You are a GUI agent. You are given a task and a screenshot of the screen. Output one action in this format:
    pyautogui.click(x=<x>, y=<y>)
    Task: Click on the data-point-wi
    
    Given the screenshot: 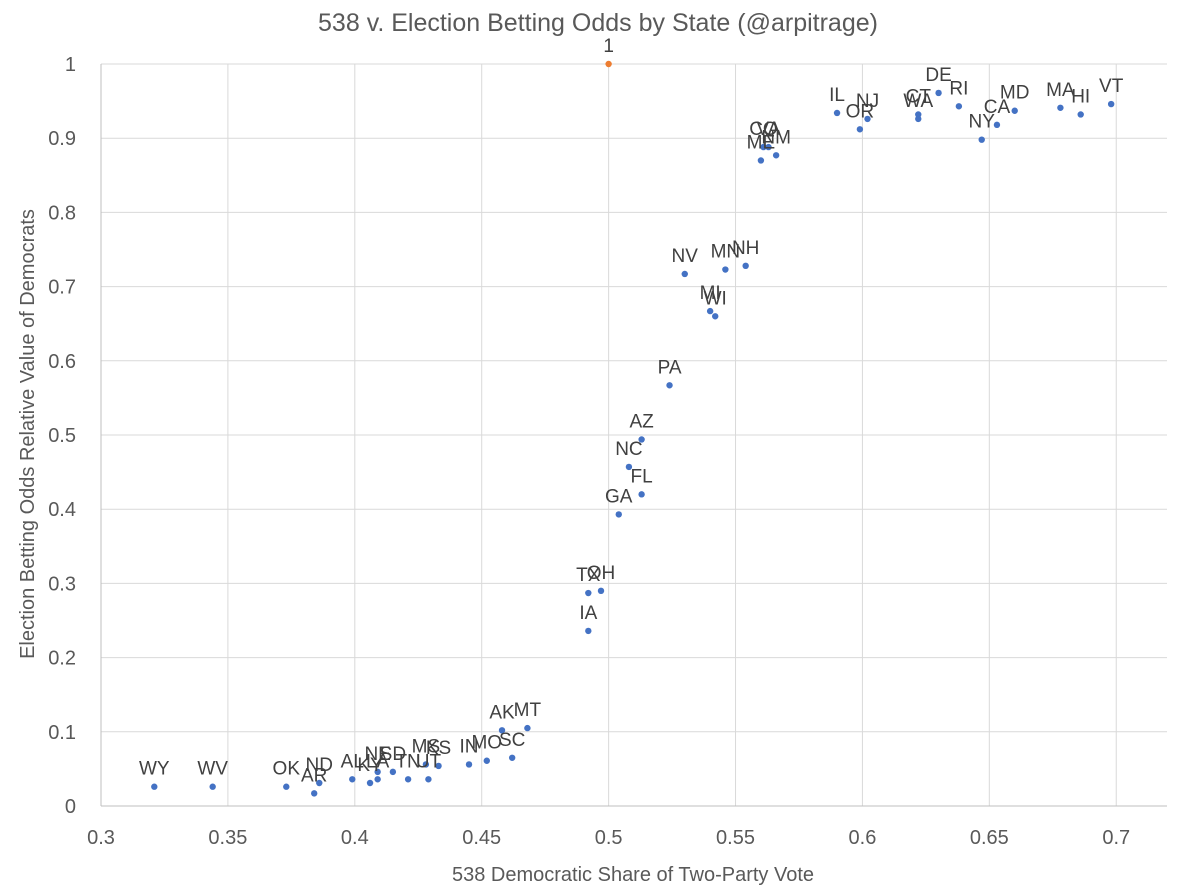 What is the action you would take?
    pyautogui.click(x=715, y=316)
    